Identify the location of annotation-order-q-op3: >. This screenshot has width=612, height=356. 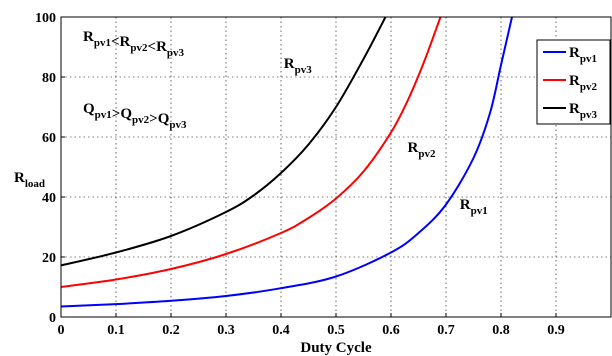
(153, 119).